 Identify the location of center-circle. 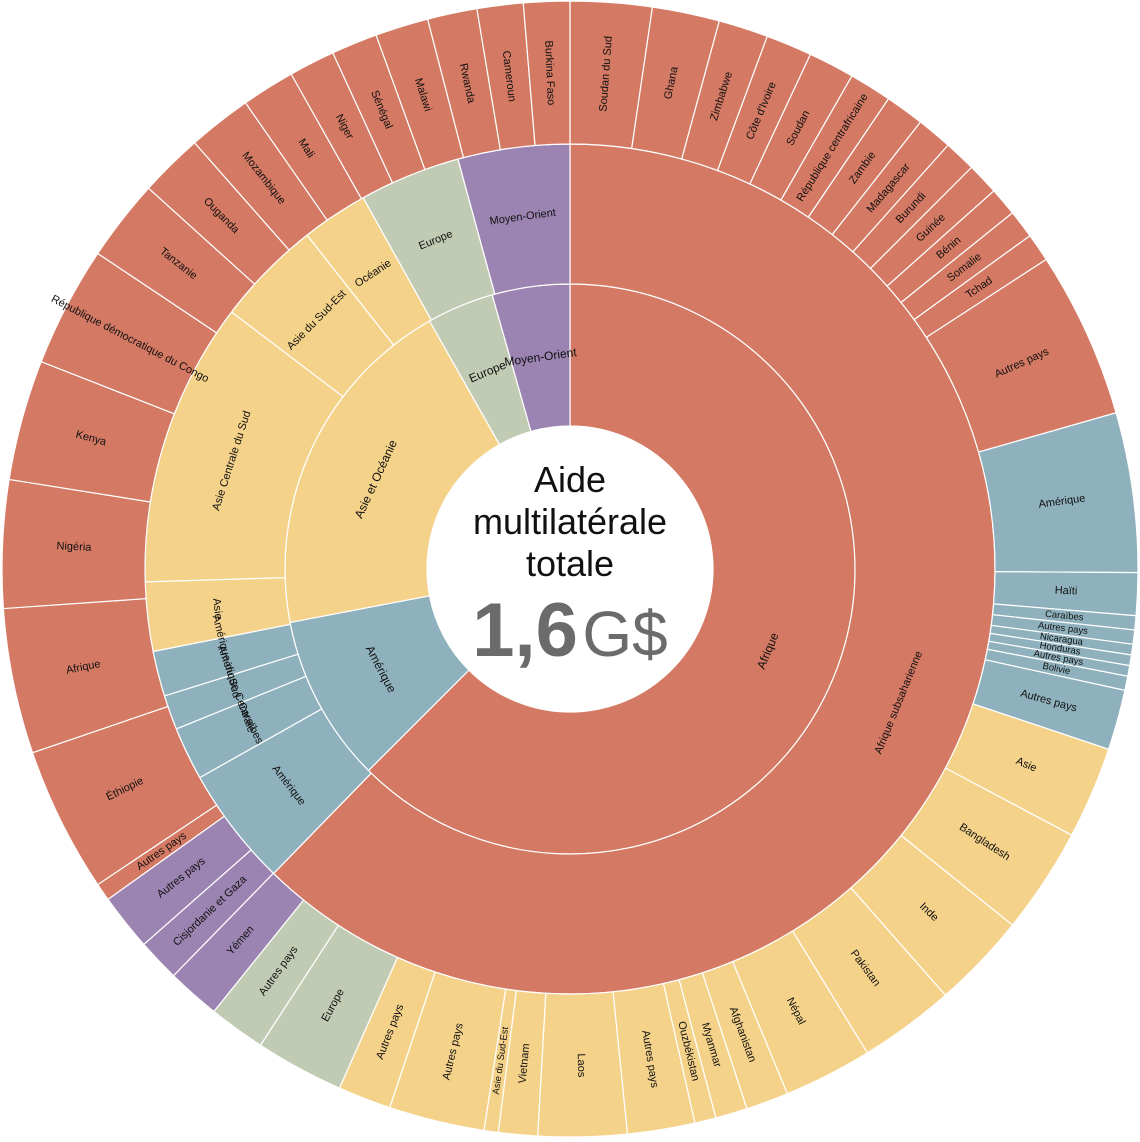
(570, 569).